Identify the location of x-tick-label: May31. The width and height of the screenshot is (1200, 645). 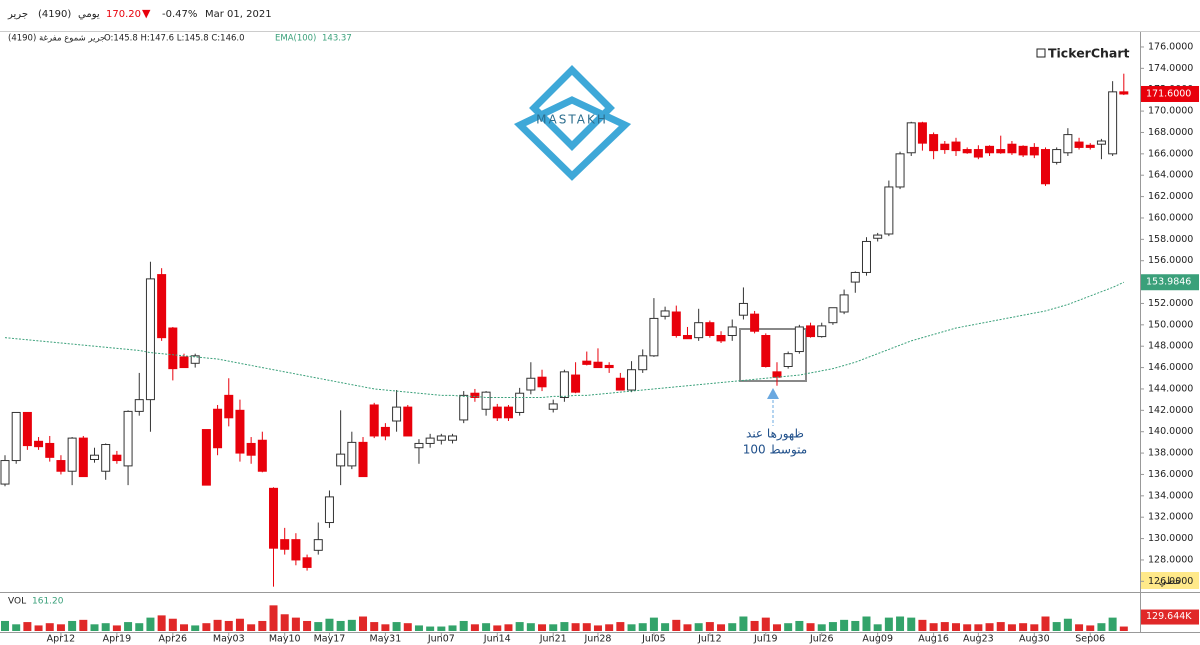
(386, 639).